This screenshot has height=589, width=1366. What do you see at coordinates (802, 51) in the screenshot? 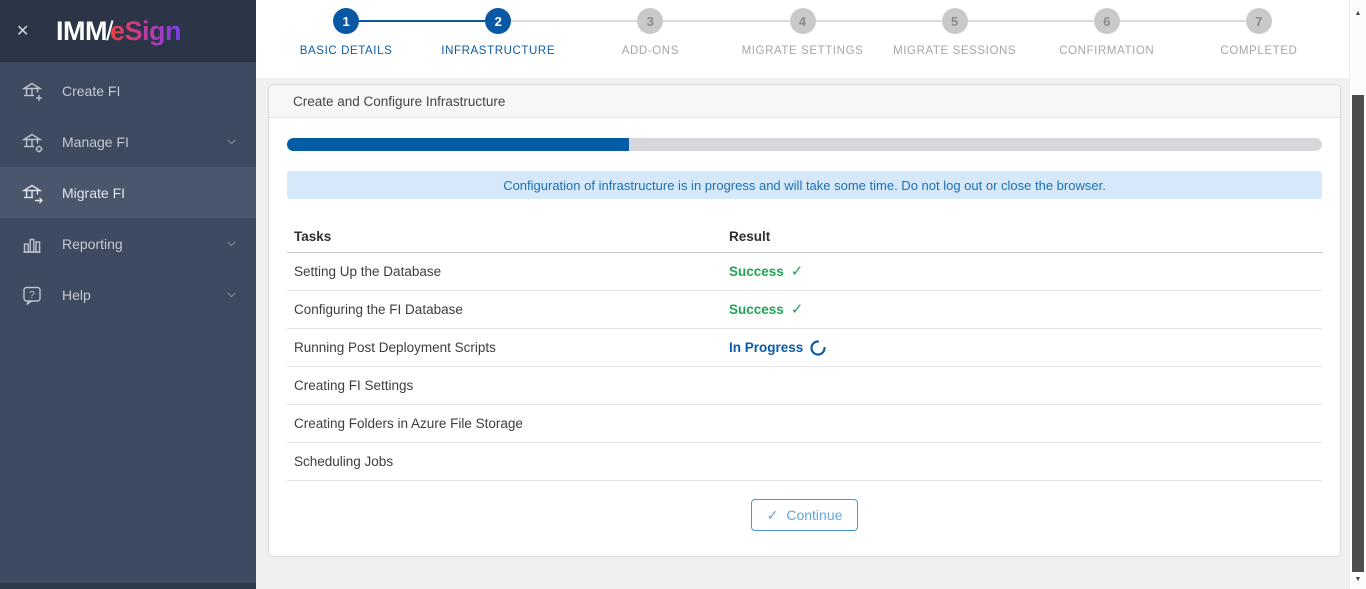
I see `step-label: MIGRATE SETTINGS` at bounding box center [802, 51].